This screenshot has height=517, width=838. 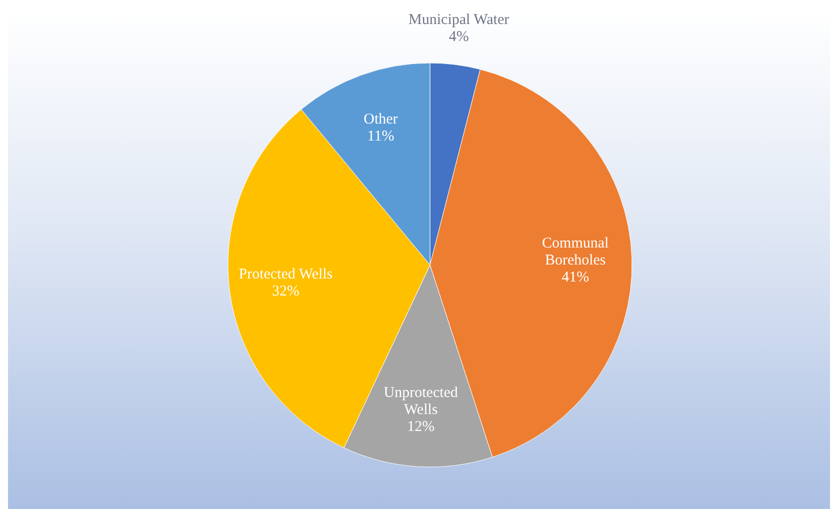 I want to click on data-label: 12%, so click(x=421, y=427).